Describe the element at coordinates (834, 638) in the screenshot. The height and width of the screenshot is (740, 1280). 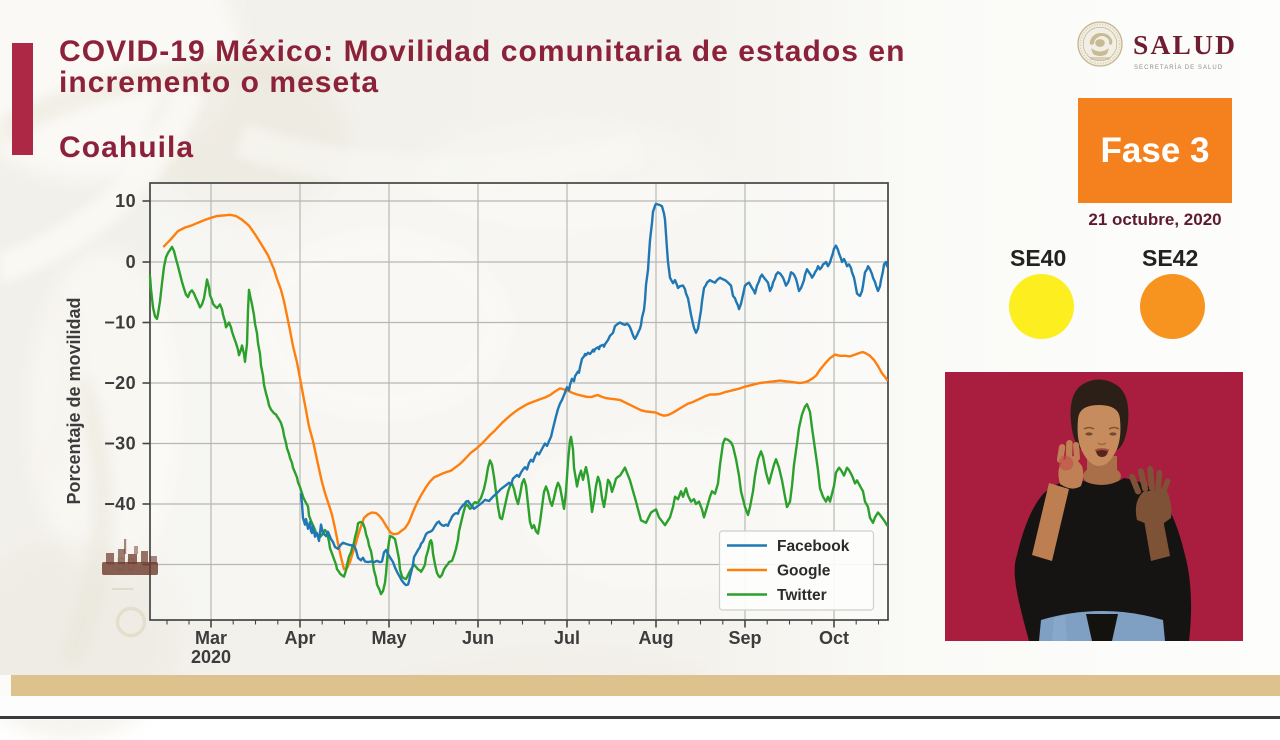
I see `svg-text: Oct` at that location.